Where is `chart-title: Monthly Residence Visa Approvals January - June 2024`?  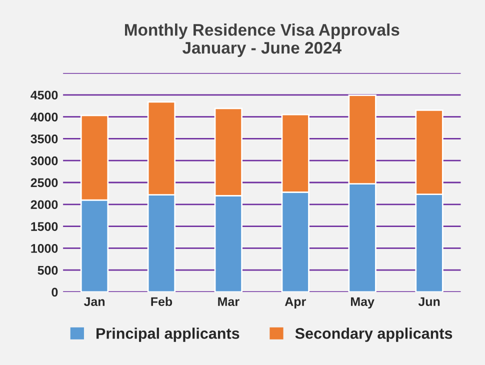
chart-title: Monthly Residence Visa Approvals January - June 2024 is located at coordinates (262, 41).